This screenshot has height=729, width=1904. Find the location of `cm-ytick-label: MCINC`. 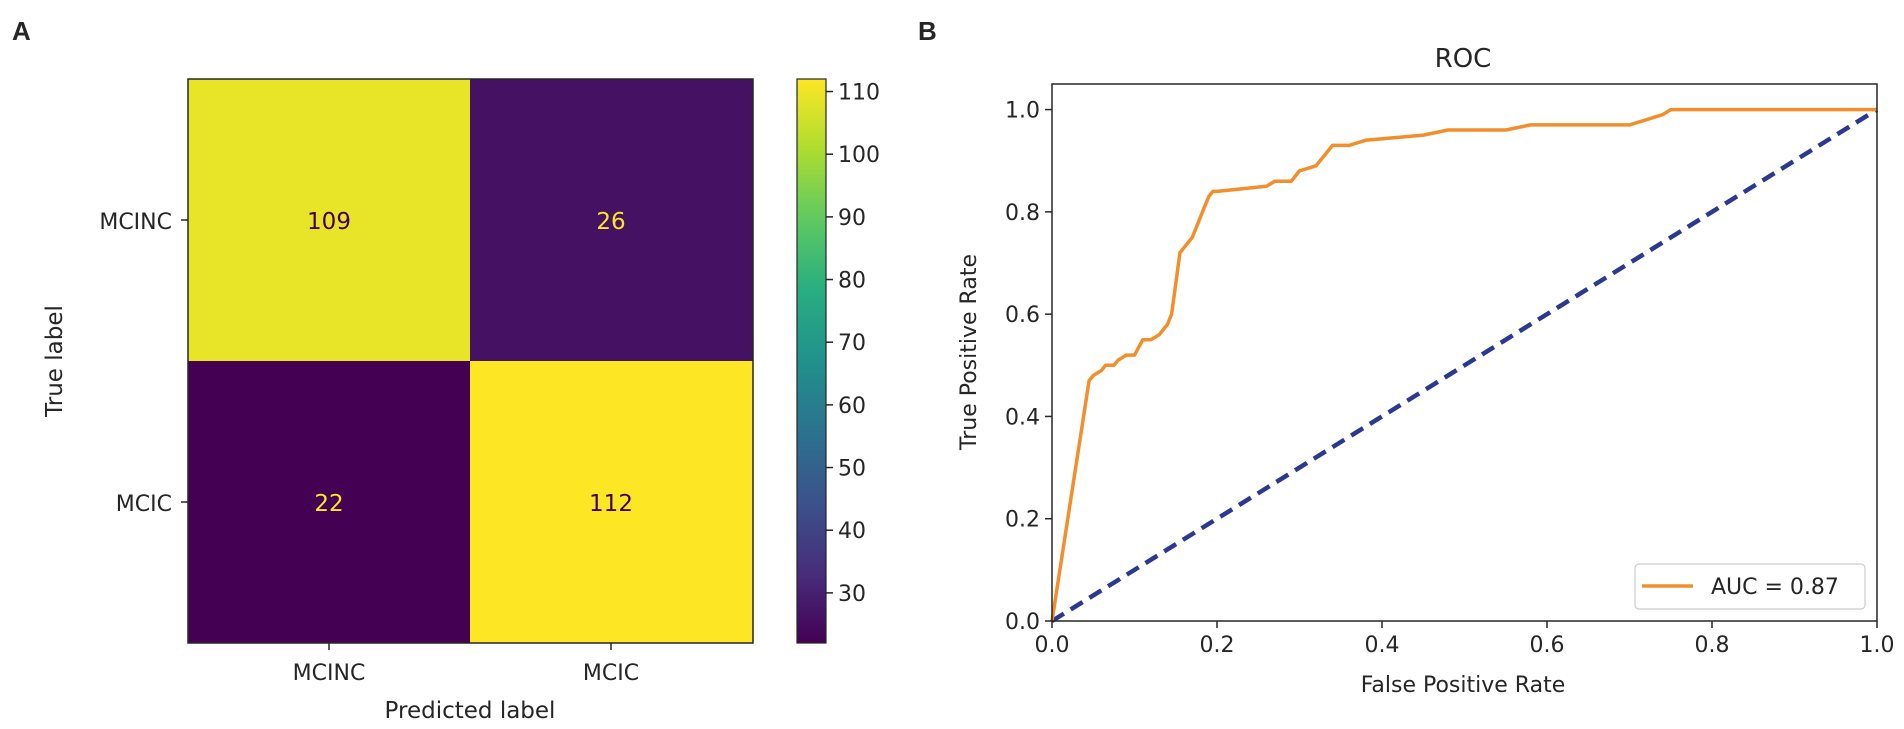

cm-ytick-label: MCINC is located at coordinates (135, 222).